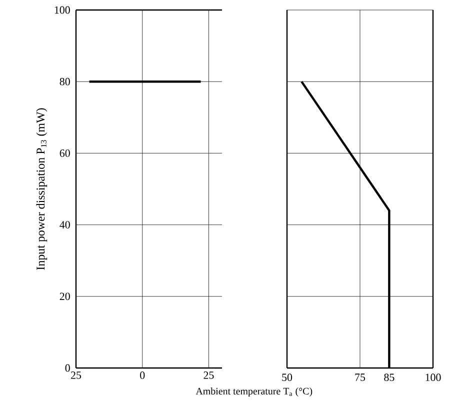  What do you see at coordinates (433, 378) in the screenshot?
I see `x-tick-label: 100` at bounding box center [433, 378].